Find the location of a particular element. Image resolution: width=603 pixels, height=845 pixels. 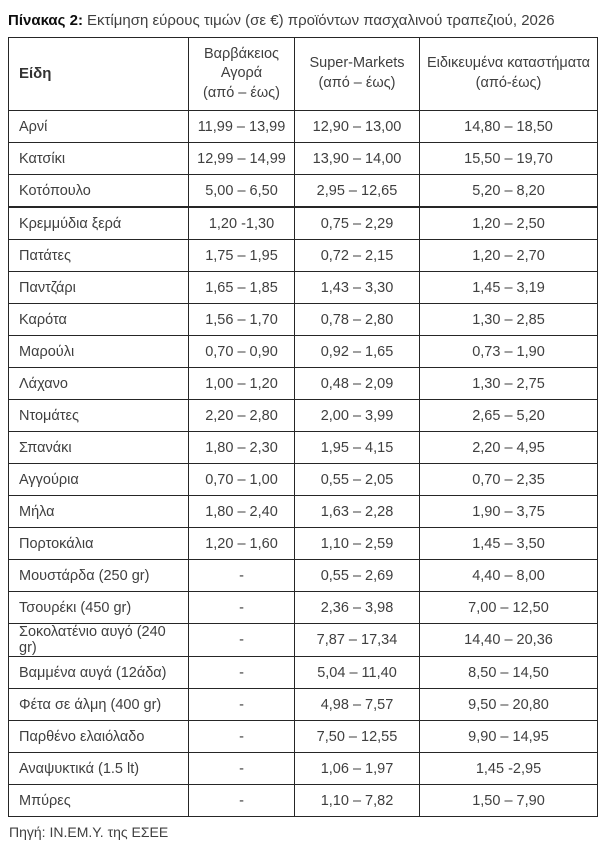

varvakios-price-cell: 1,65 – 1,85 is located at coordinates (241, 287).